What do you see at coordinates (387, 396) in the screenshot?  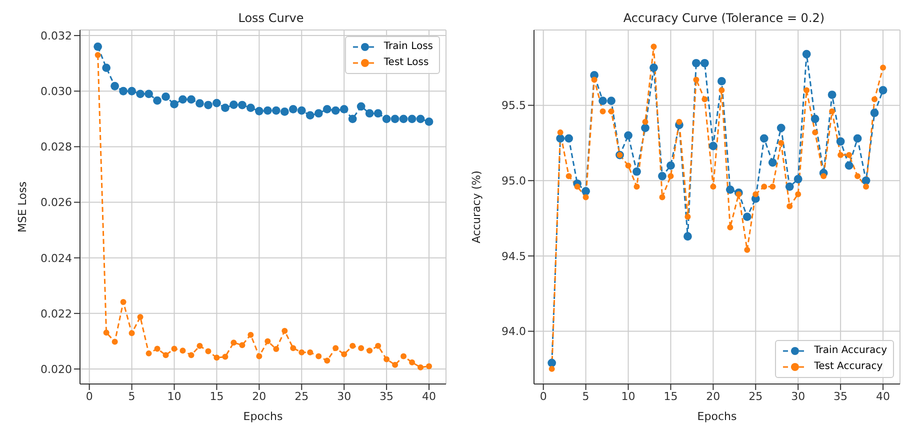 I see `x-tick-label: 35` at bounding box center [387, 396].